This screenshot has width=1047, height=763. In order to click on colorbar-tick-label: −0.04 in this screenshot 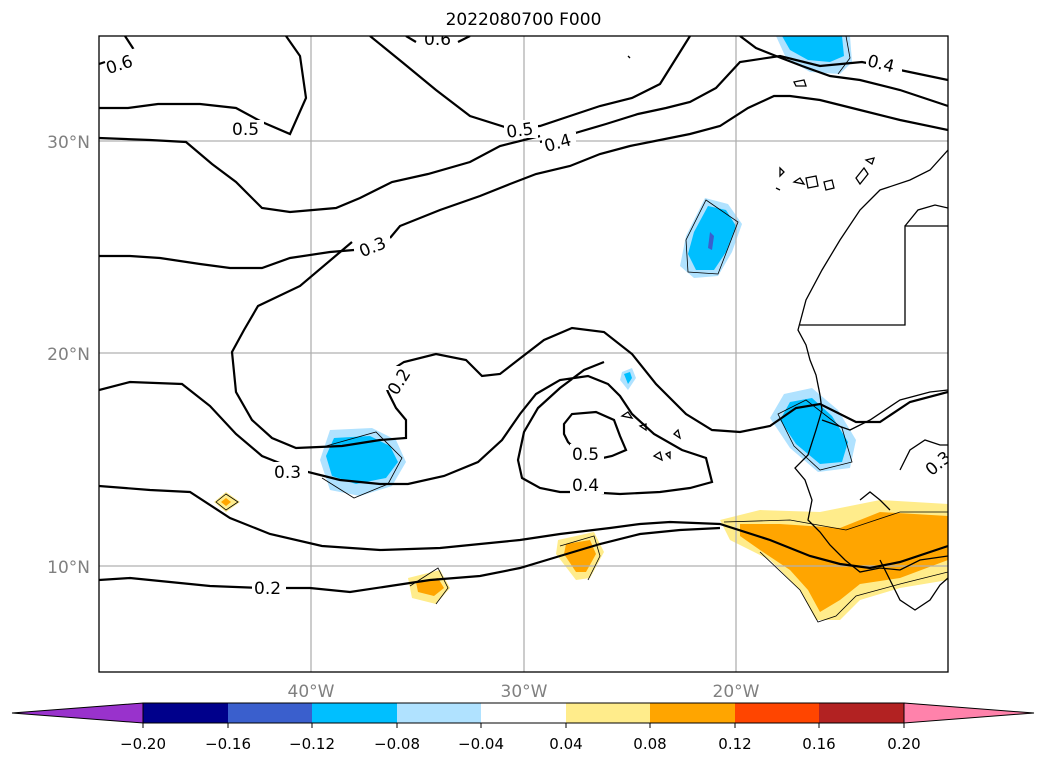, I will do `click(481, 744)`.